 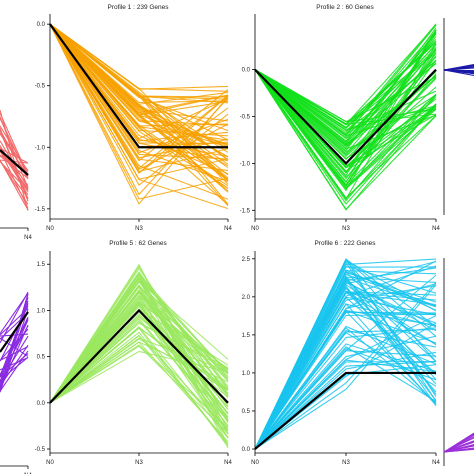 I want to click on partial-panel-right-bottom, so click(x=458, y=362).